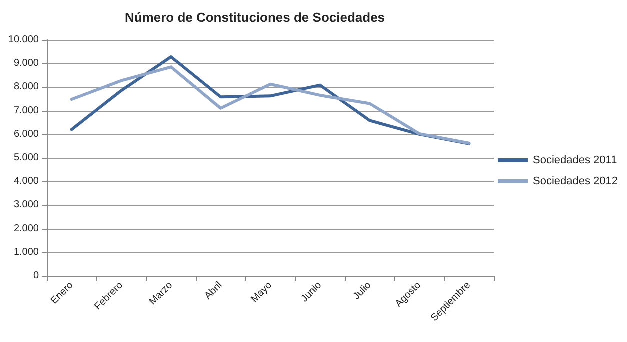  I want to click on y-tick-label: 6.000, so click(27, 134).